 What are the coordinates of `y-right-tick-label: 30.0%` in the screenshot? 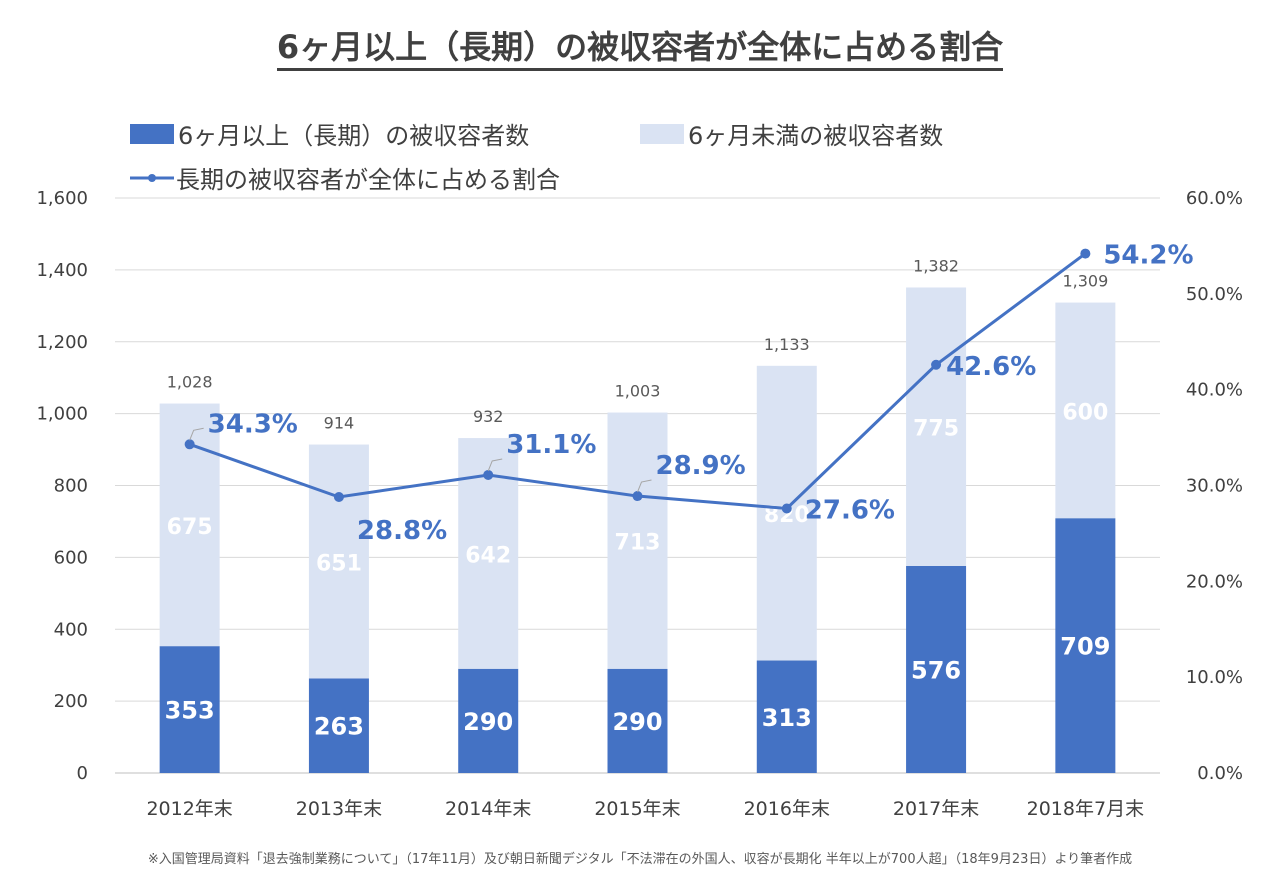 It's located at (1214, 486).